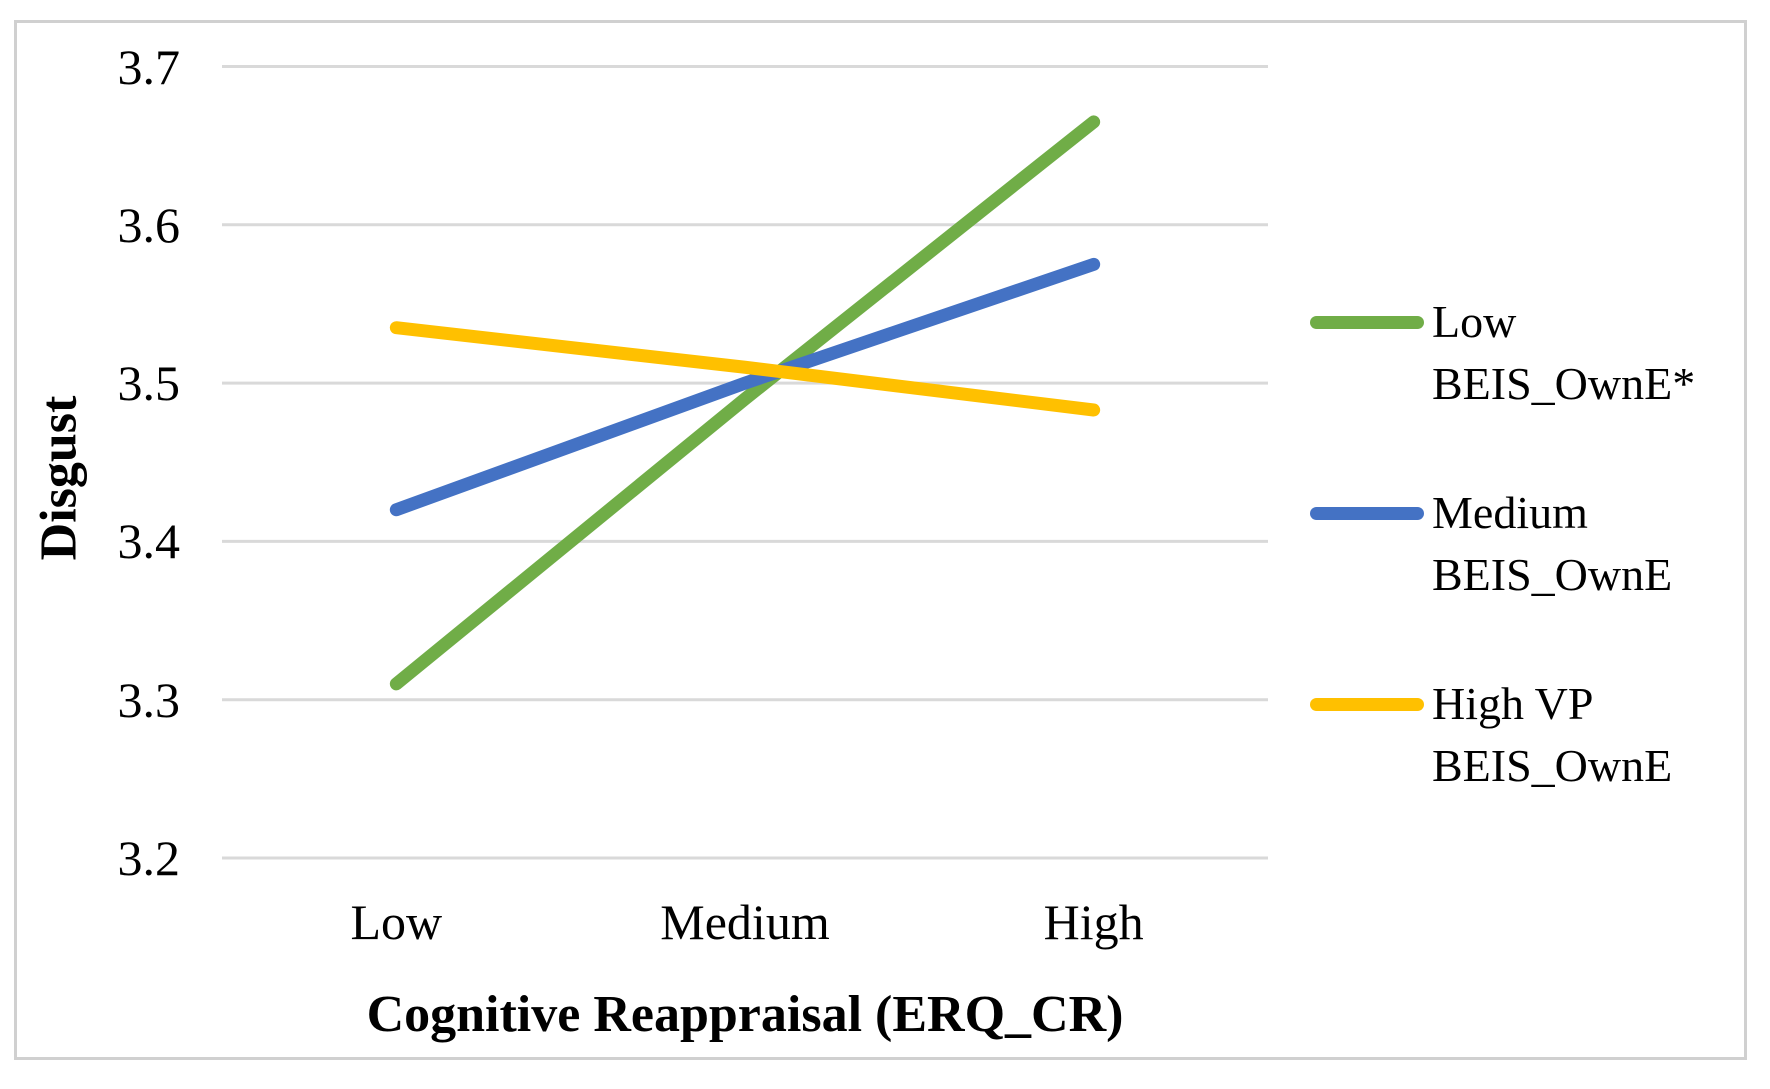 The image size is (1770, 1089). I want to click on y-tick-label: 3.7, so click(149, 66).